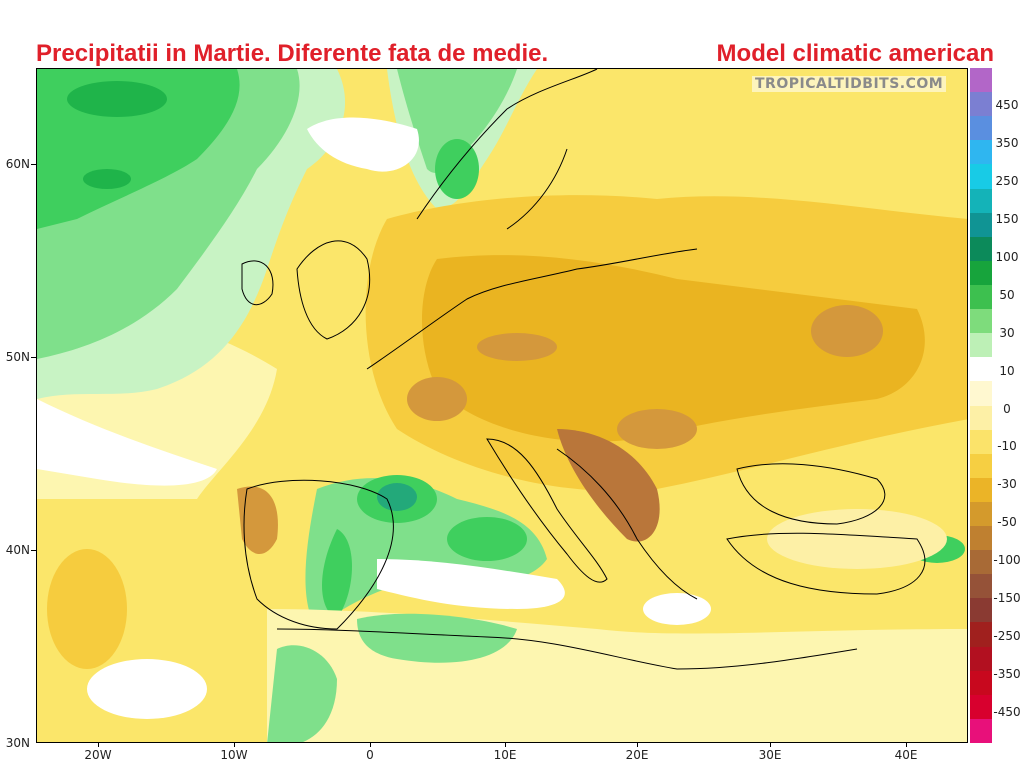 The height and width of the screenshot is (763, 1024). Describe the element at coordinates (517, 347) in the screenshot. I see `brown-poland` at that location.